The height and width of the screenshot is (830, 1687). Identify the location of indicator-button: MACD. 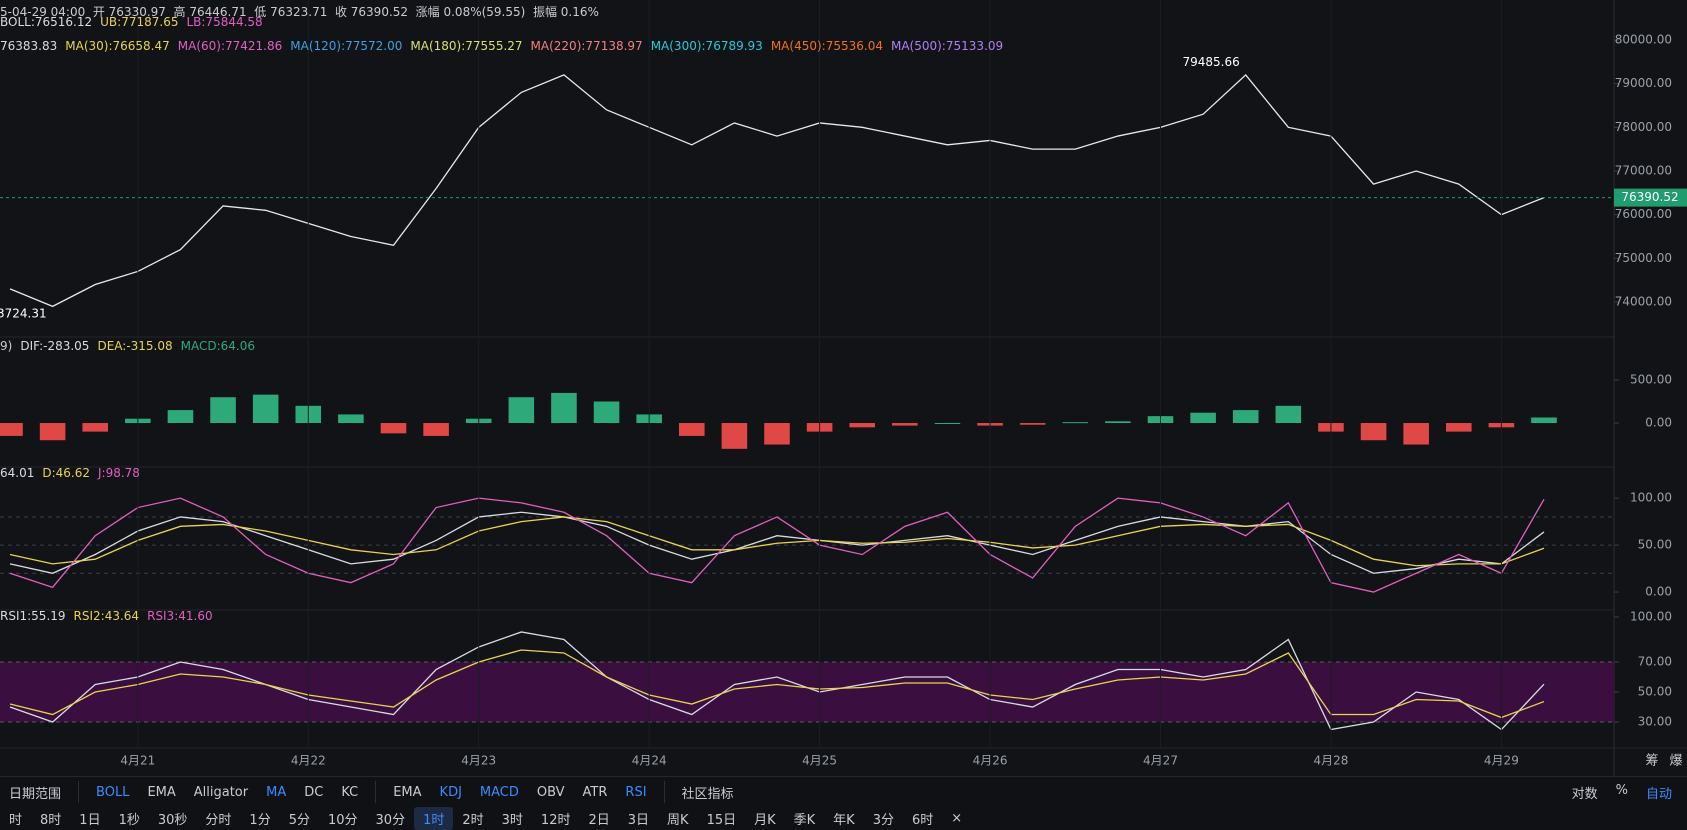
(499, 792).